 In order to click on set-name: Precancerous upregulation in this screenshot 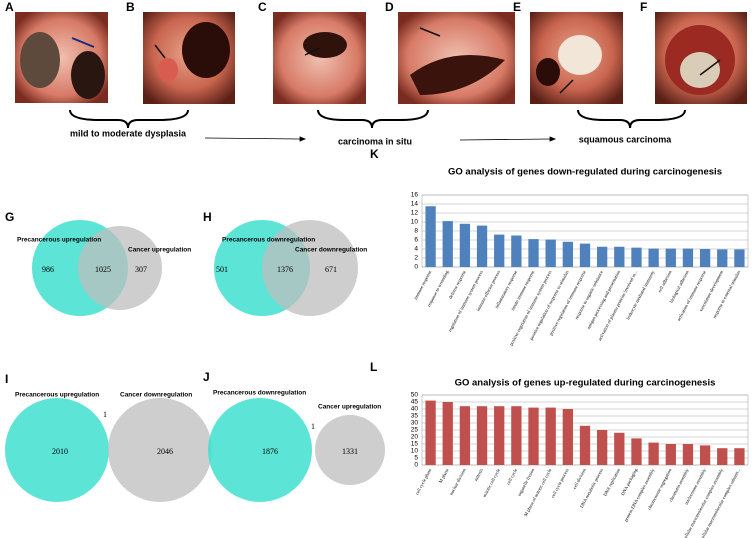, I will do `click(59, 240)`.